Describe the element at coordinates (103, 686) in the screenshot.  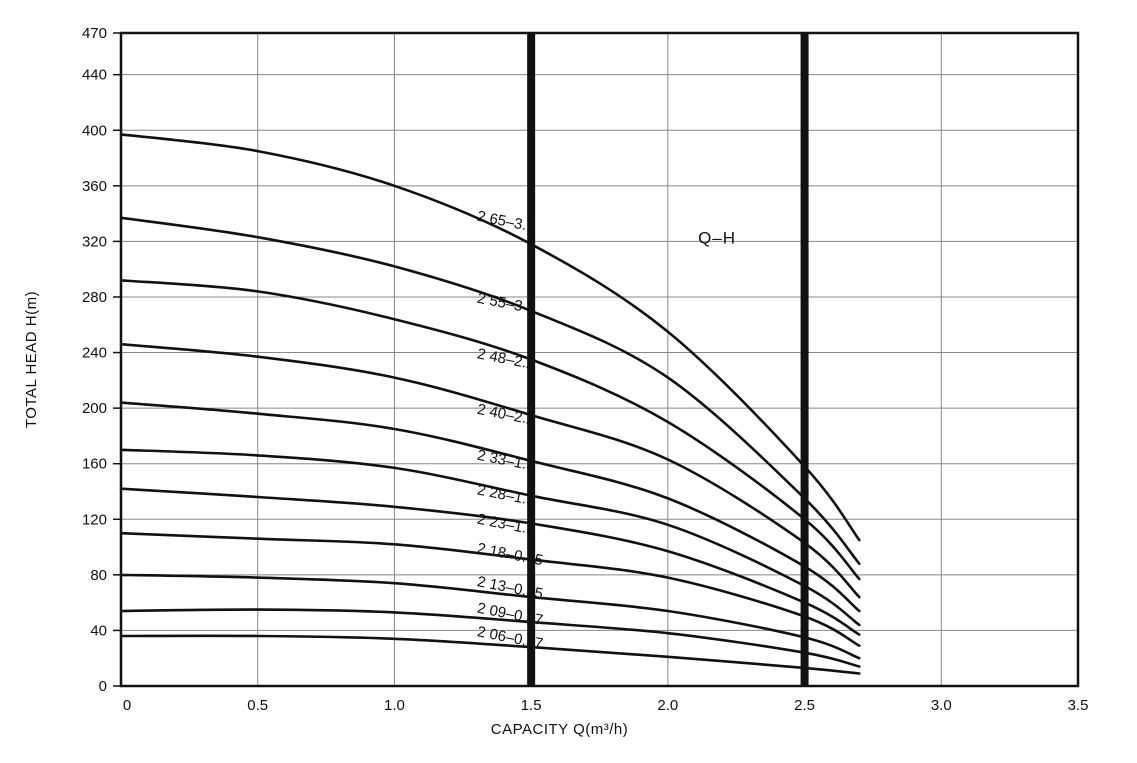
I see `y-tick-label: 0` at that location.